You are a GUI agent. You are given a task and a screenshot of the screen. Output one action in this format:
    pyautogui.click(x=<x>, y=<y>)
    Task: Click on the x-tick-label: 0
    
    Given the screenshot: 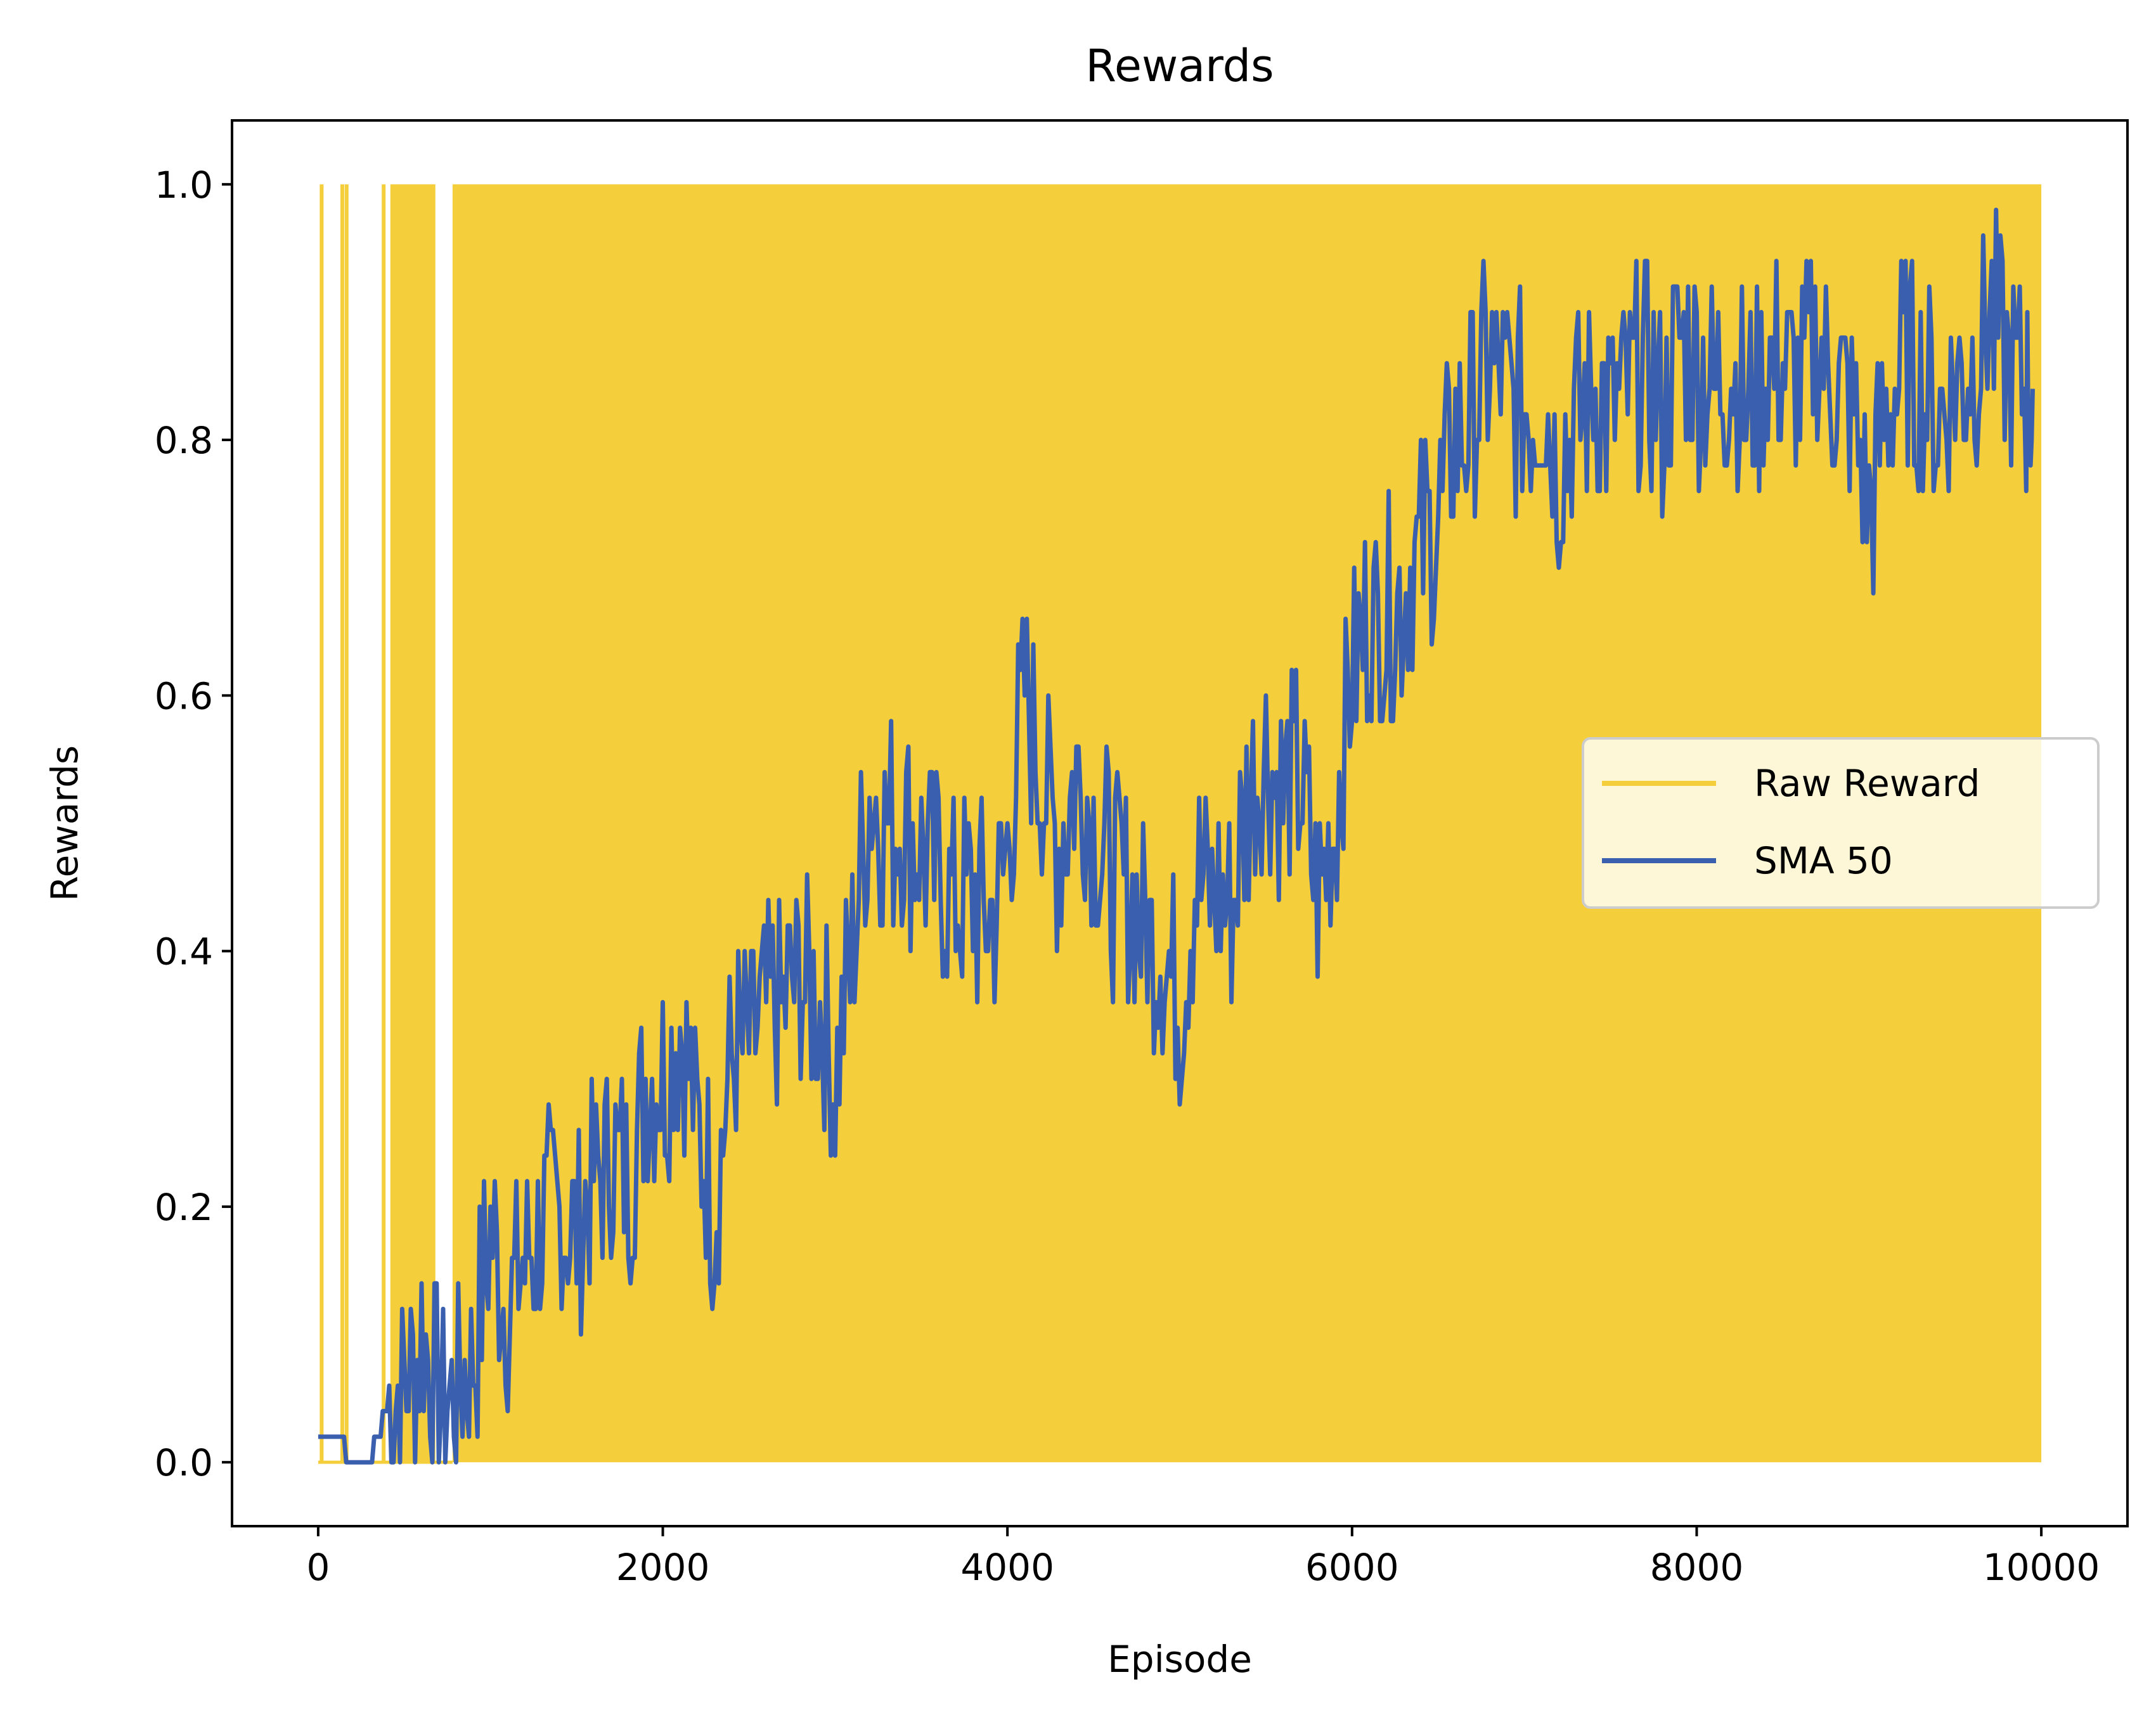 What is the action you would take?
    pyautogui.click(x=318, y=1568)
    